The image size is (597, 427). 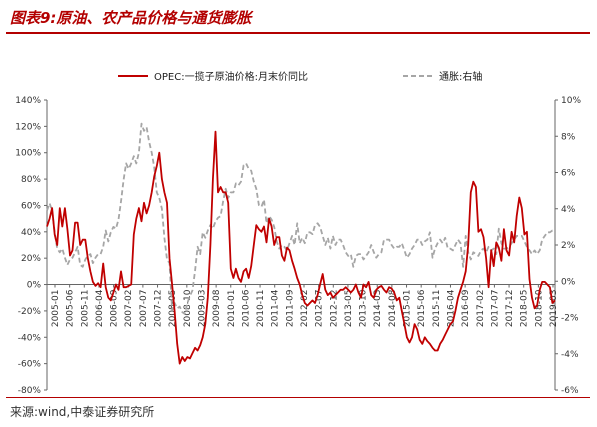 I want to click on right-tick-label: 10%, so click(x=571, y=101).